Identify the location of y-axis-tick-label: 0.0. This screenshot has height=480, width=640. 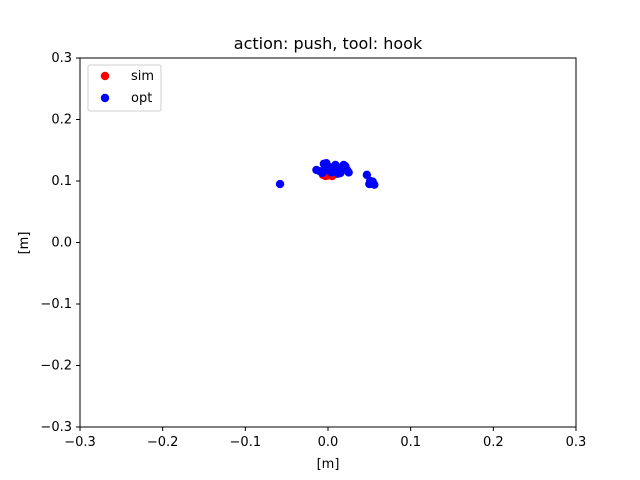
(61, 243).